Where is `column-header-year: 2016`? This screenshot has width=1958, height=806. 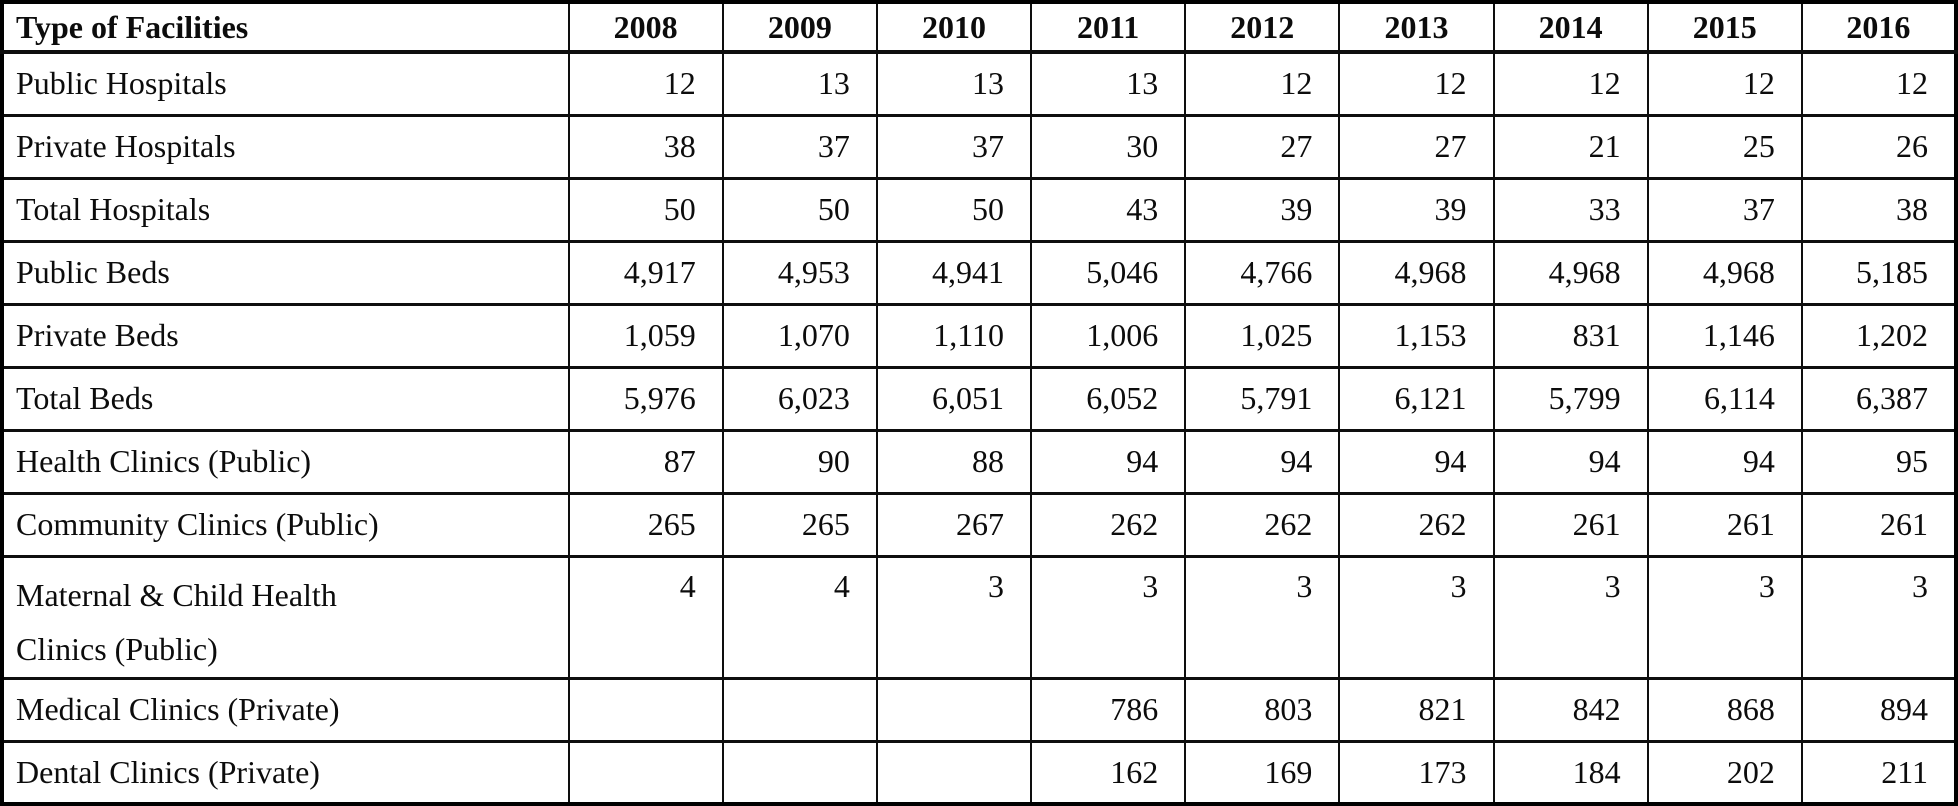 column-header-year: 2016 is located at coordinates (1879, 27).